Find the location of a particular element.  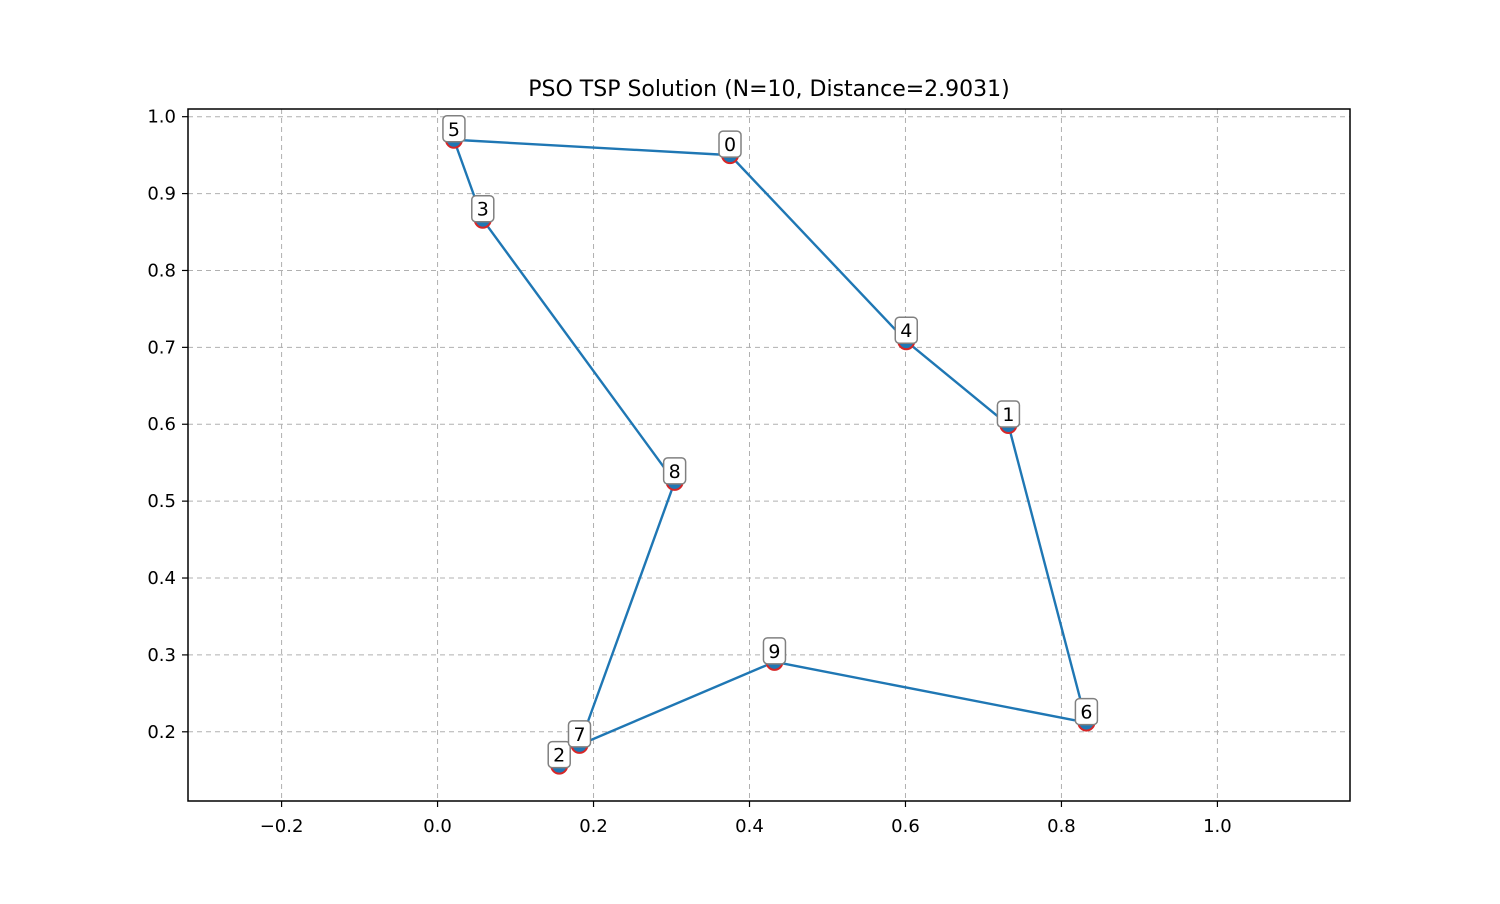

y-tick-label: 0.6 is located at coordinates (161, 424).